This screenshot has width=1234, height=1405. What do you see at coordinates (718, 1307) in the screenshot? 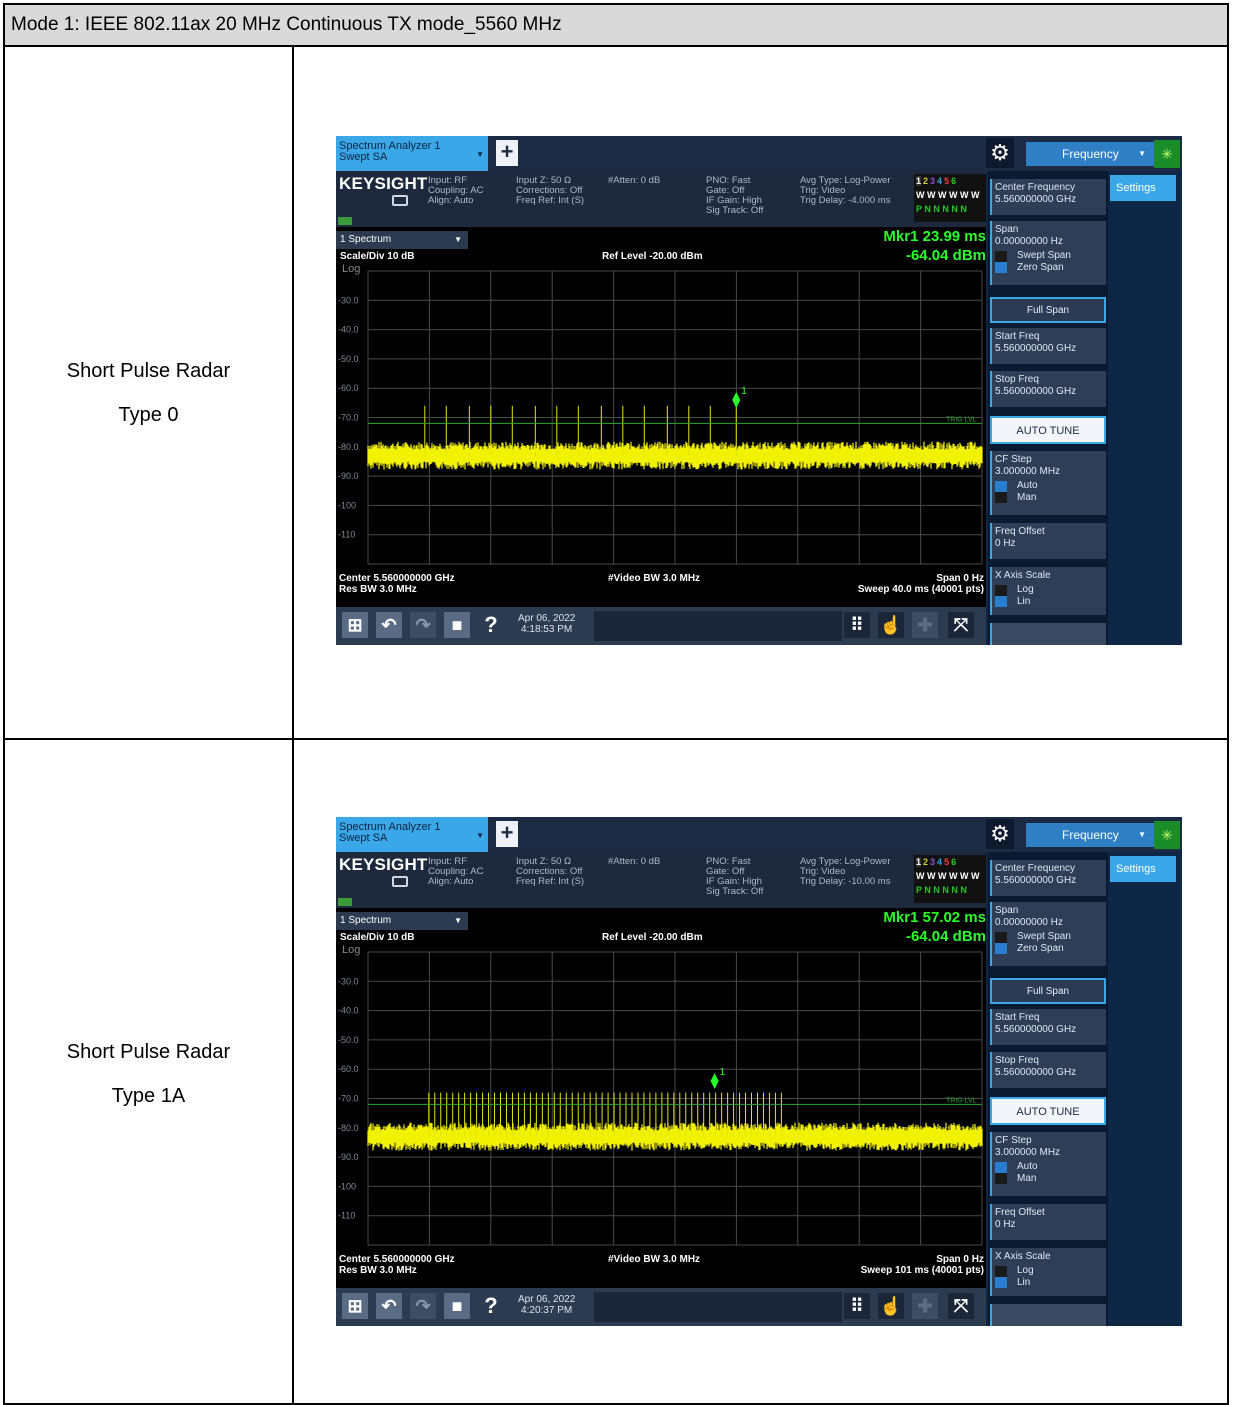
I see `status-message-field` at bounding box center [718, 1307].